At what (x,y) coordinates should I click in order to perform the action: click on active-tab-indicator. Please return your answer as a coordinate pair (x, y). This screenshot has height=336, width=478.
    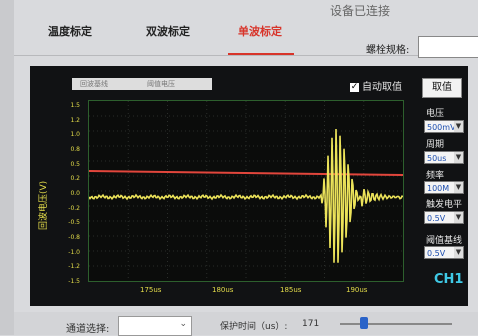
    Looking at the image, I should click on (261, 54).